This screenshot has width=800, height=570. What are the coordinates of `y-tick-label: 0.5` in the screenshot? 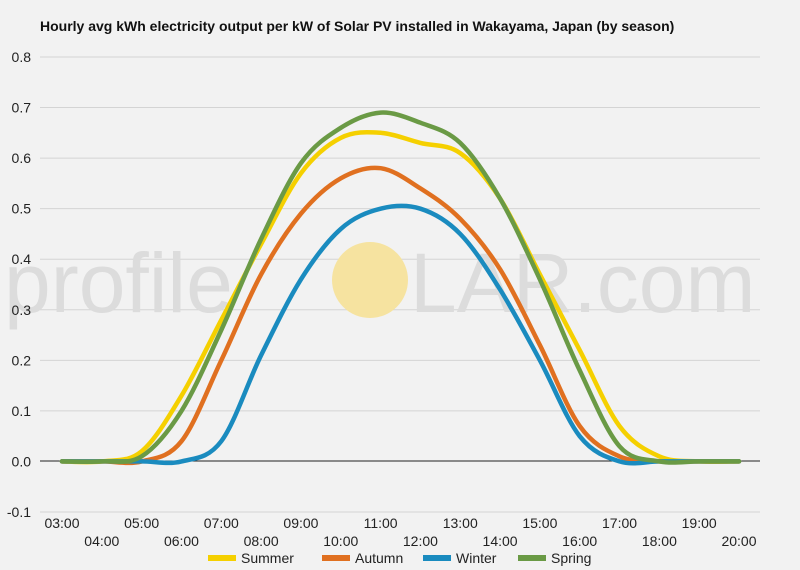 It's located at (22, 209).